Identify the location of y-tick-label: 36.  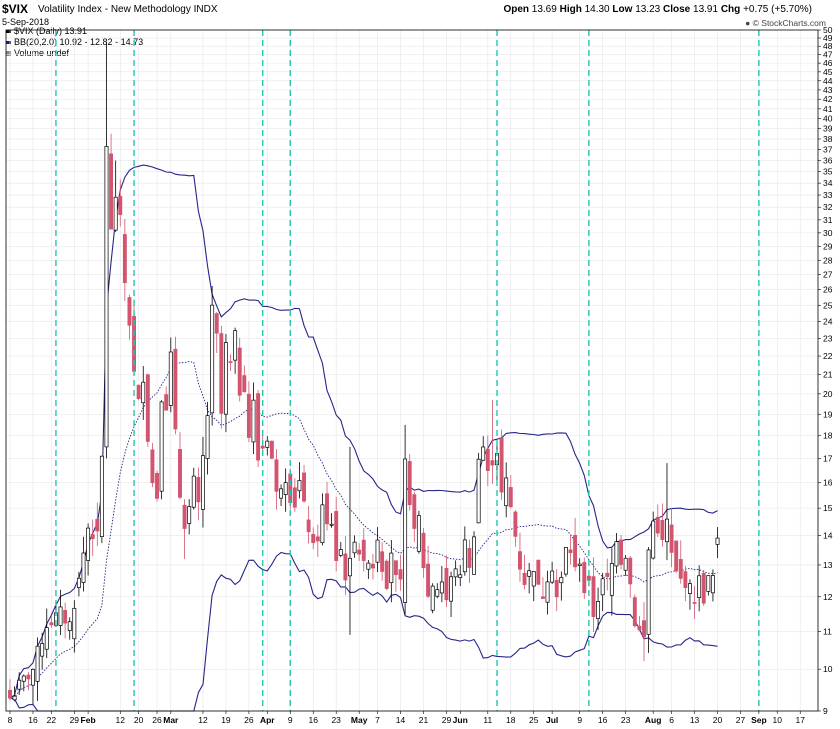
(828, 160).